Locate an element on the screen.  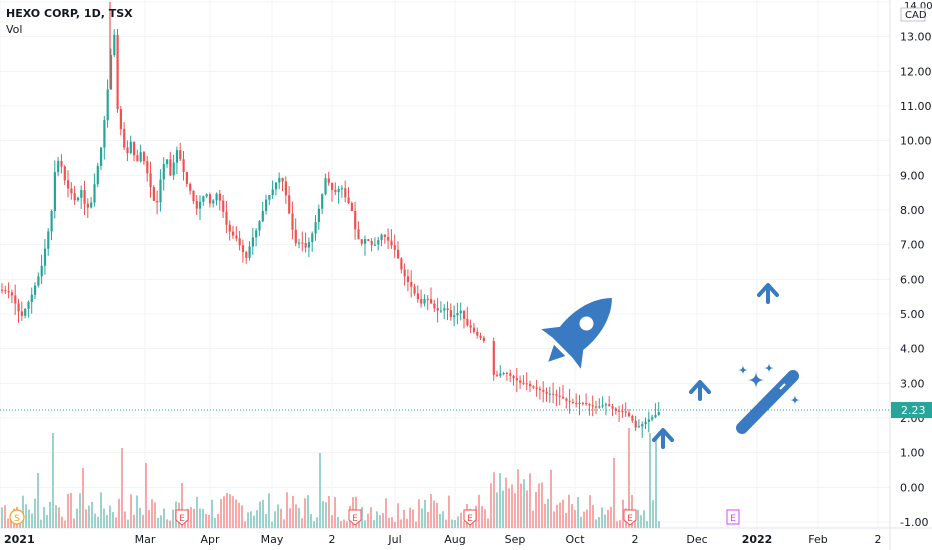
magic-wand-icon is located at coordinates (768, 398).